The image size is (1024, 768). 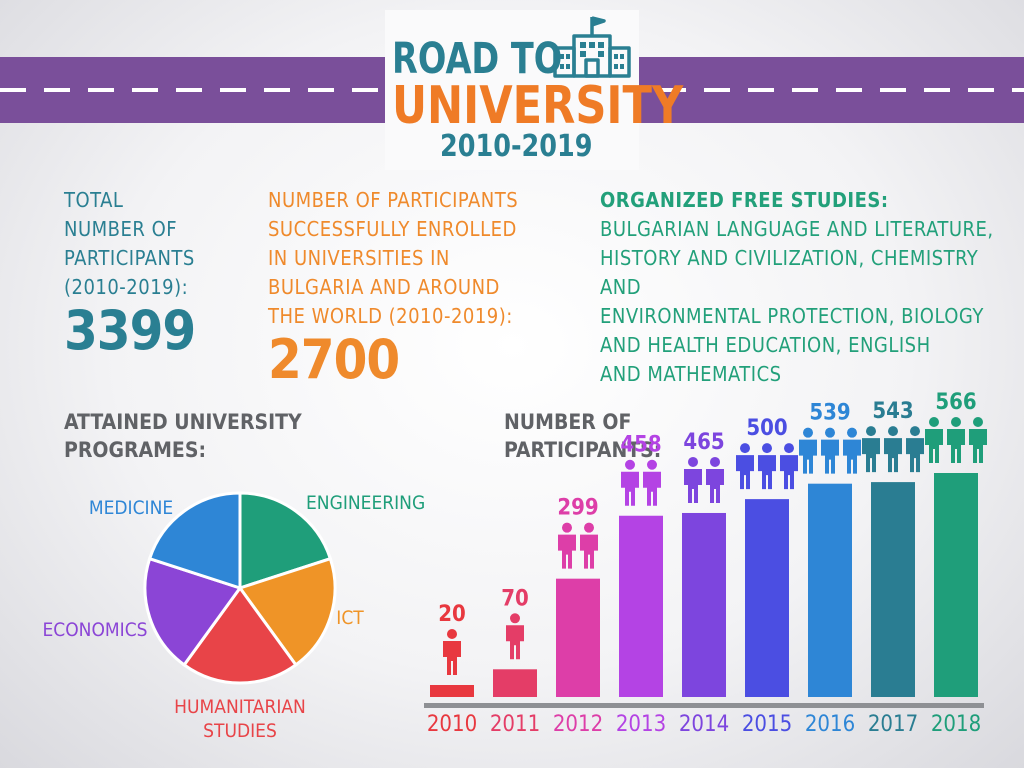 I want to click on bar-2018, so click(x=956, y=585).